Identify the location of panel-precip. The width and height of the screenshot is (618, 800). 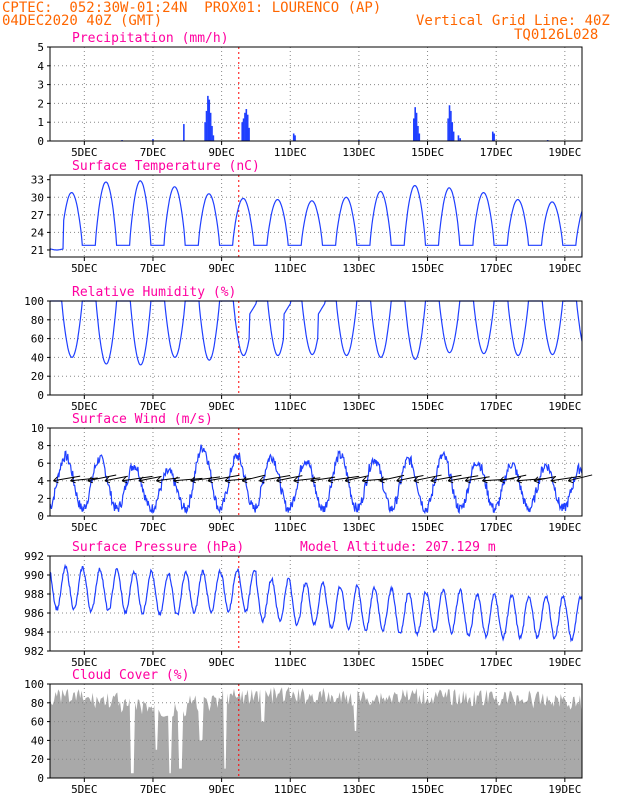
(315, 95).